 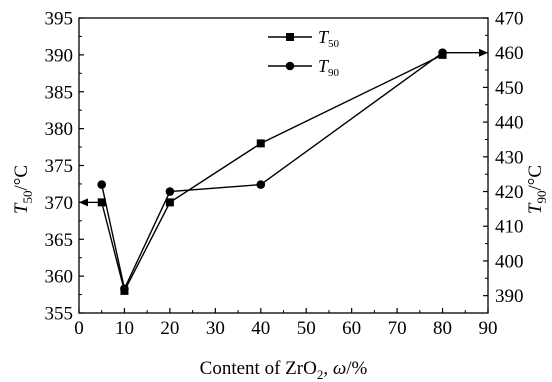 I want to click on legend-label: T90, so click(x=329, y=67).